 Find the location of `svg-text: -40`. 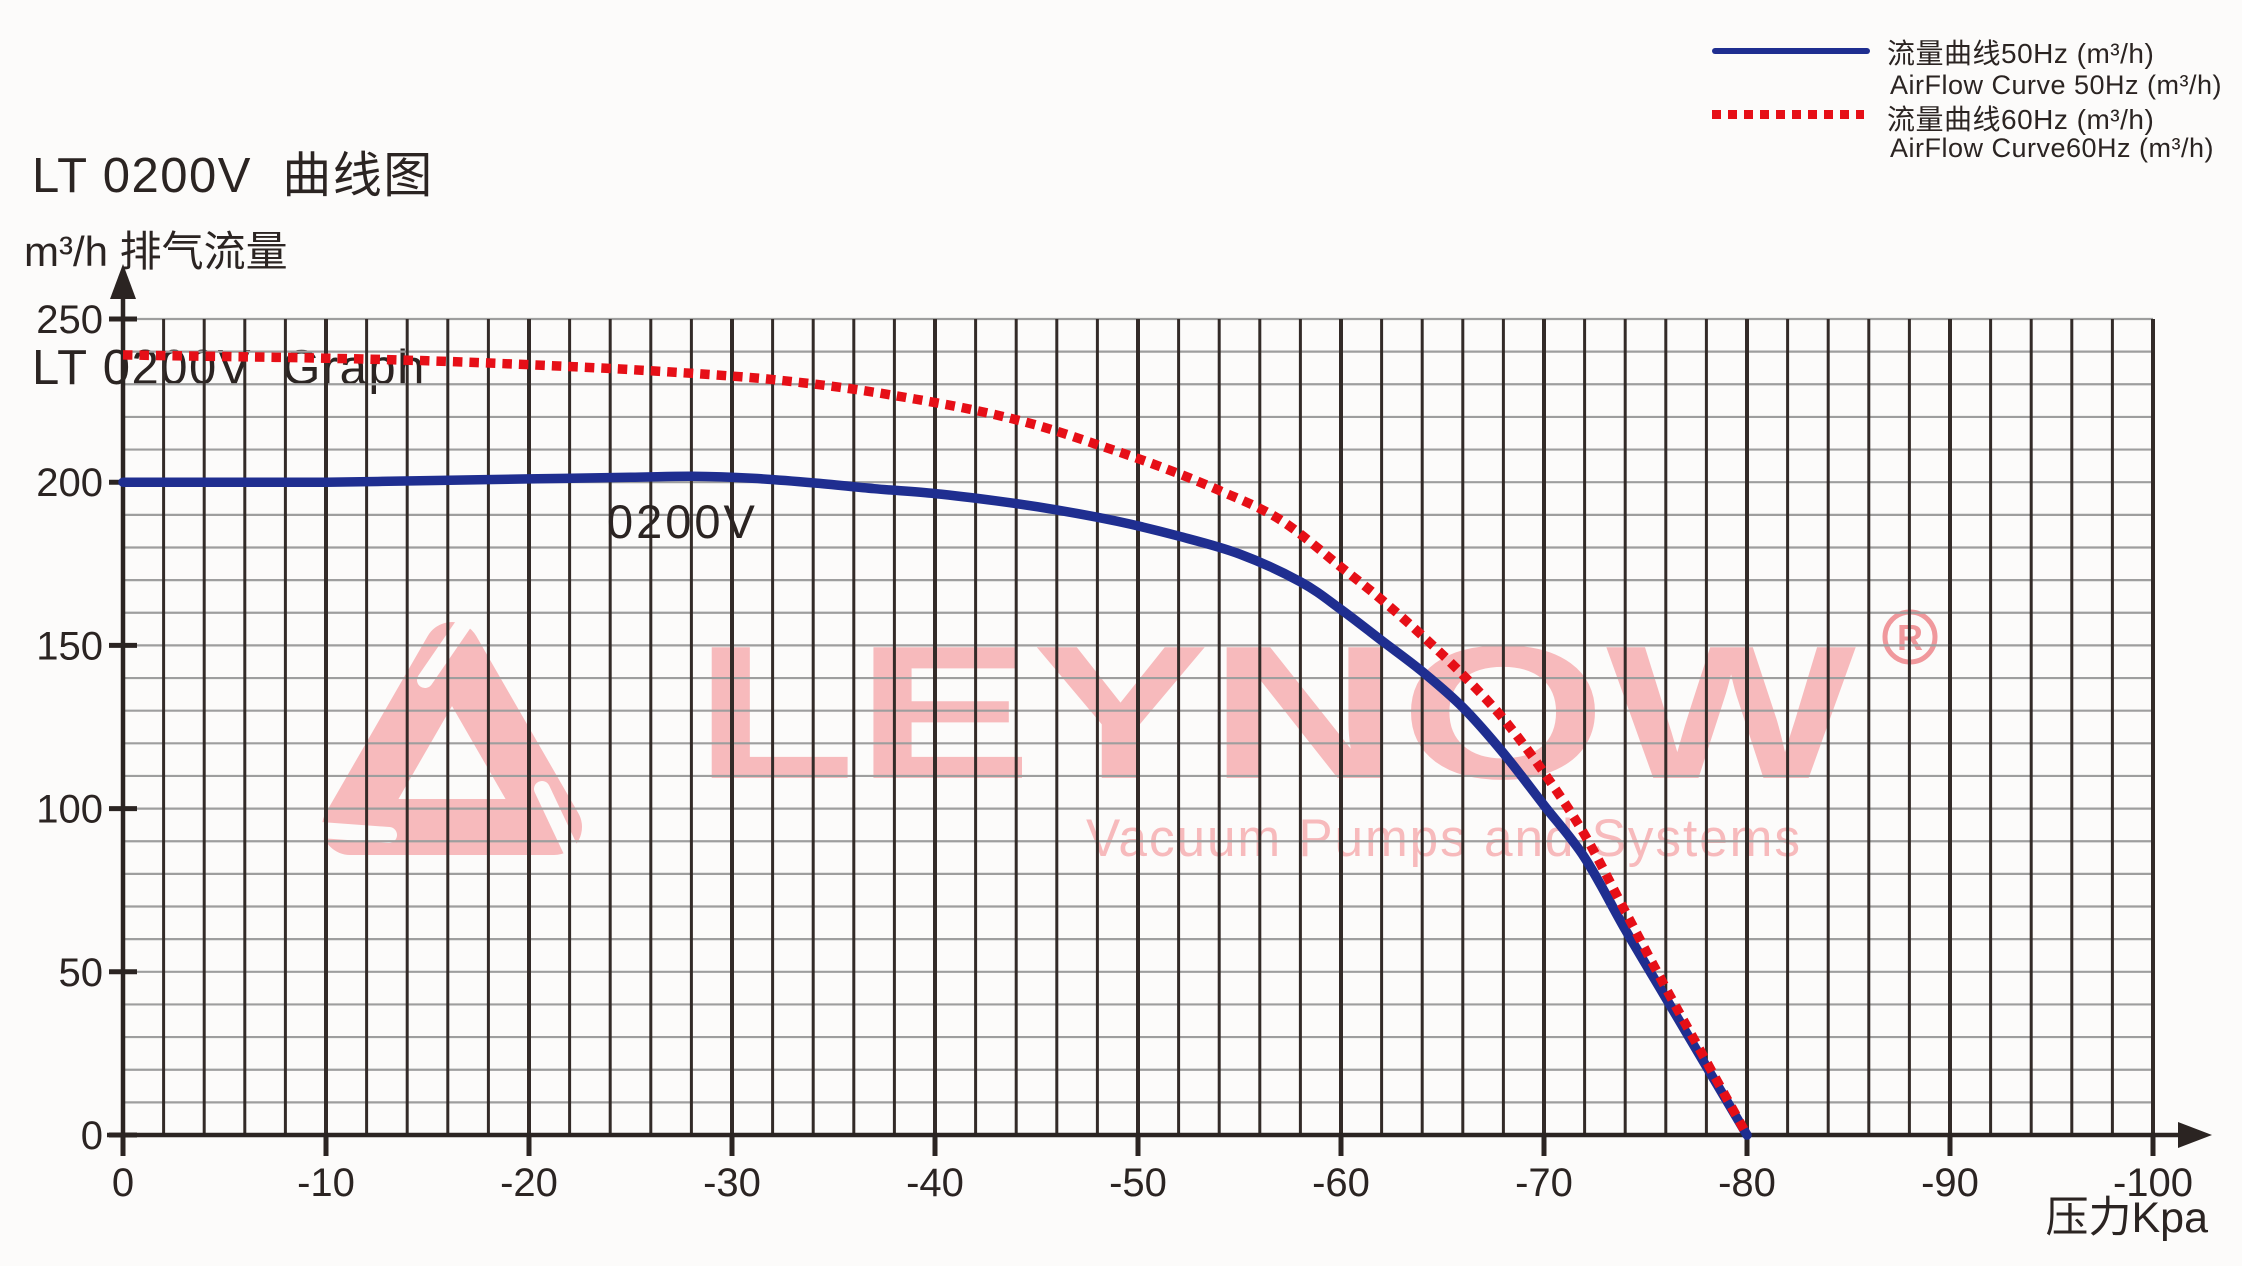

svg-text: -40 is located at coordinates (935, 1183).